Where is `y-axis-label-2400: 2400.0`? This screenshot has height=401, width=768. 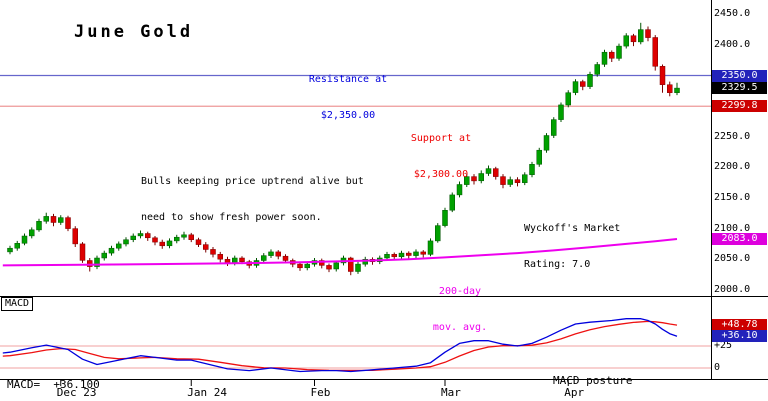 y-axis-label-2400: 2400.0 is located at coordinates (732, 44).